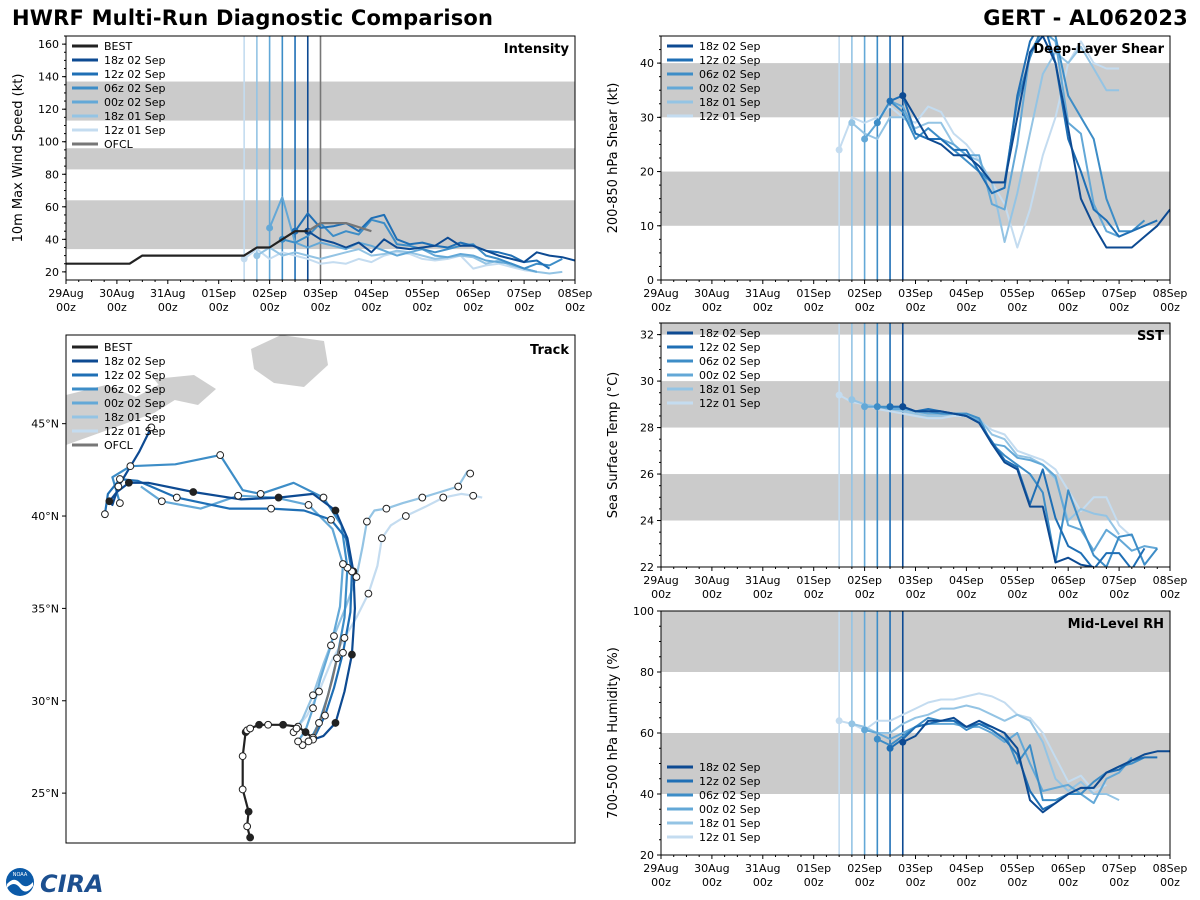  Describe the element at coordinates (116, 293) in the screenshot. I see `x-tick-label: 30Aug` at that location.